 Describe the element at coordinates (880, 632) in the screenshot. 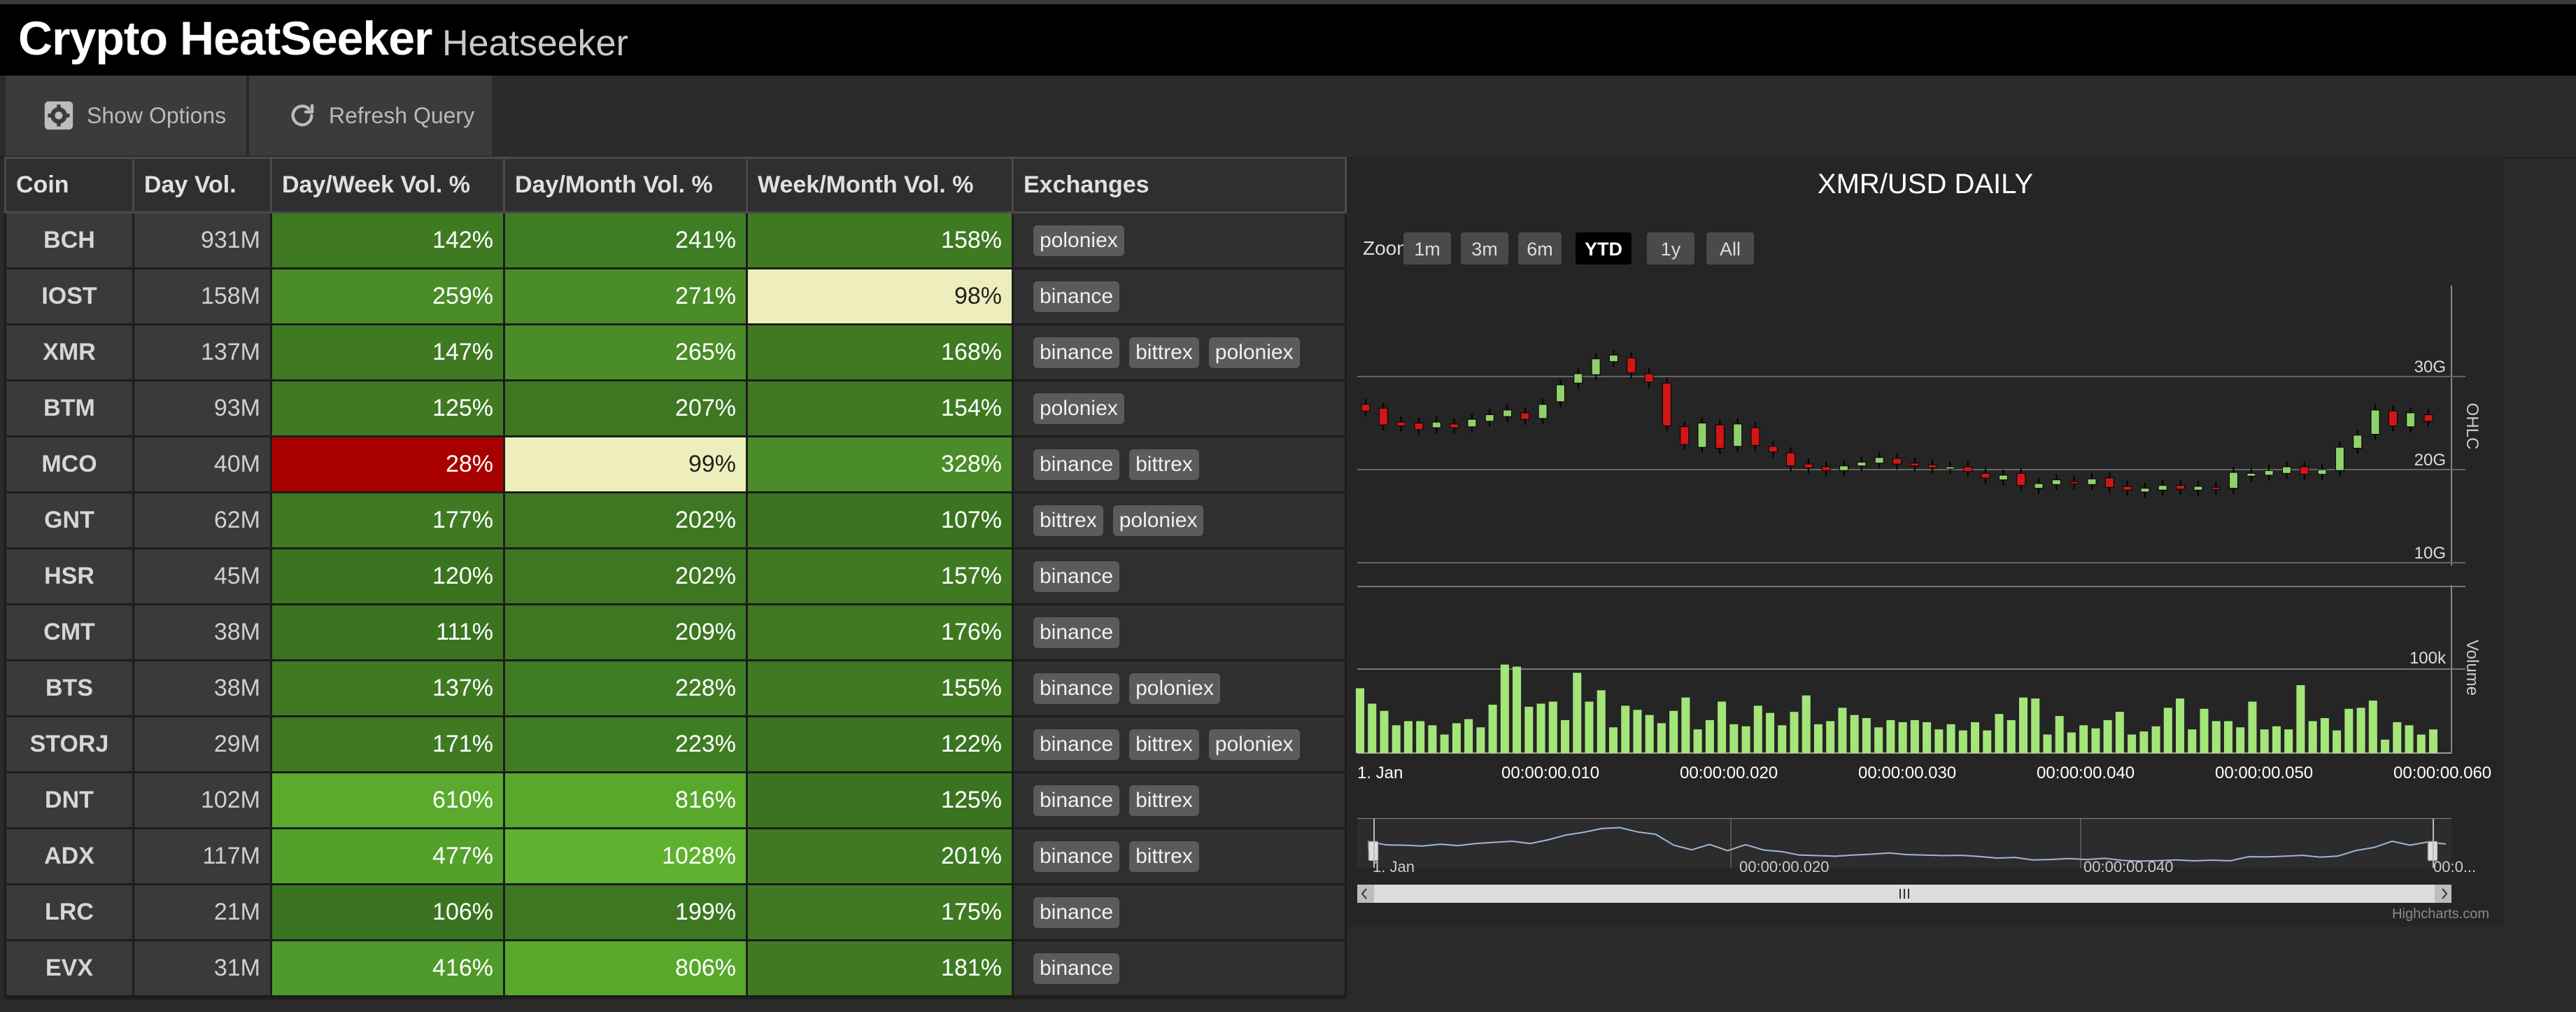

I see `week-month-pct-cell: 176%` at that location.